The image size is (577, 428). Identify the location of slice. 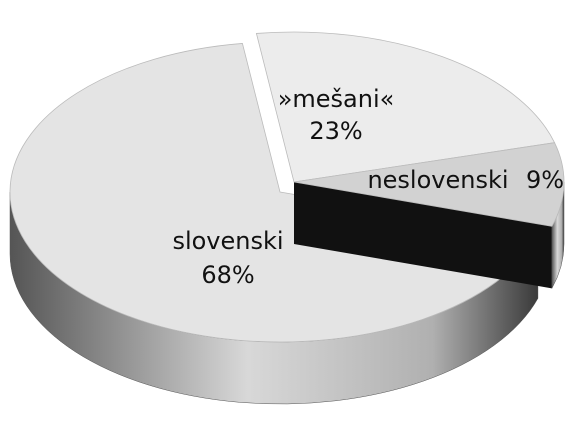
(429, 184).